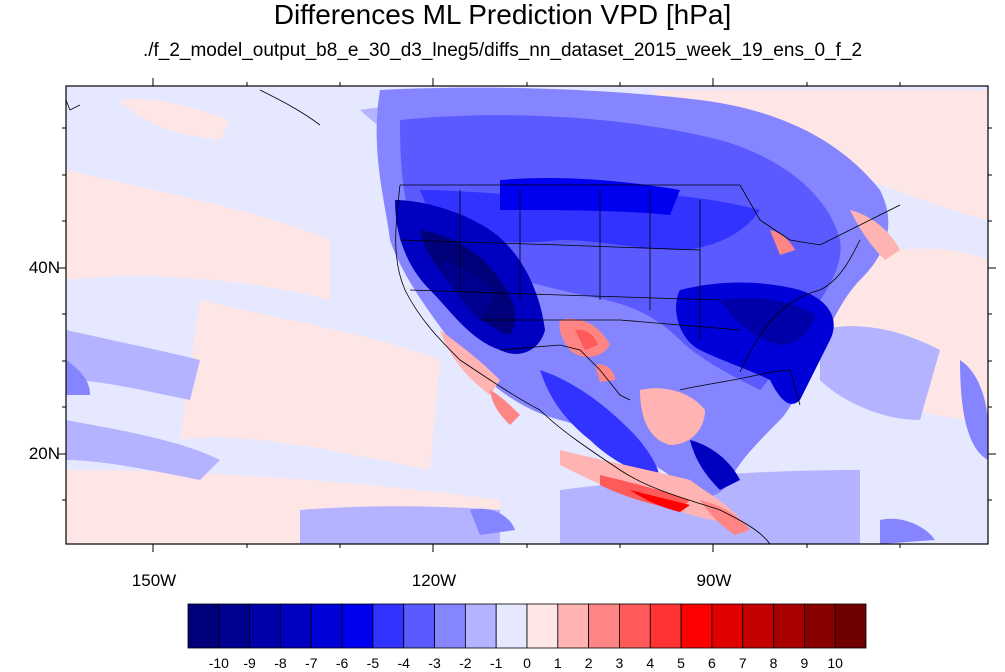 Image resolution: width=1005 pixels, height=672 pixels. What do you see at coordinates (502, 15) in the screenshot?
I see `map-title: Differences ML Prediction VPD [hPa]` at bounding box center [502, 15].